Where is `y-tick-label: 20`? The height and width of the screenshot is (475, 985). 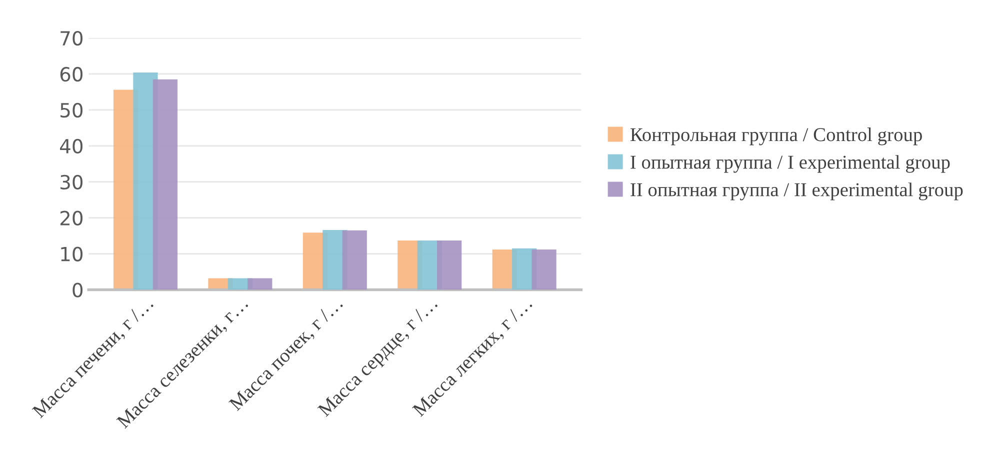
y-tick-label: 20 is located at coordinates (71, 218).